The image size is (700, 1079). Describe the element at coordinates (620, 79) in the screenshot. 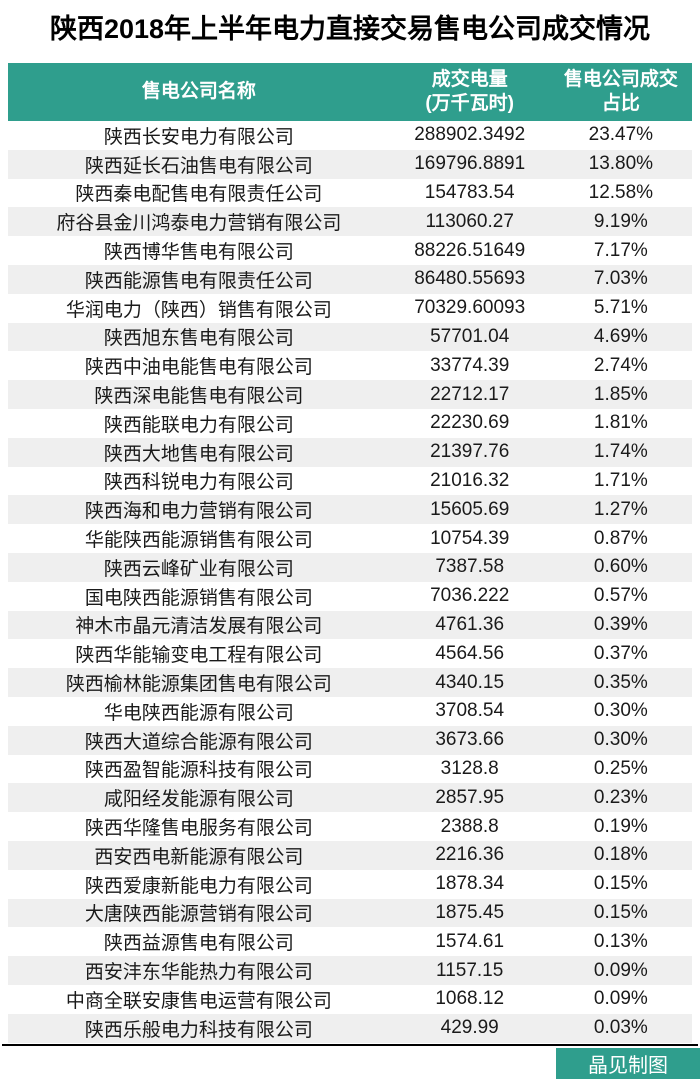

I see `header-share-line1: 售电公司成交` at that location.